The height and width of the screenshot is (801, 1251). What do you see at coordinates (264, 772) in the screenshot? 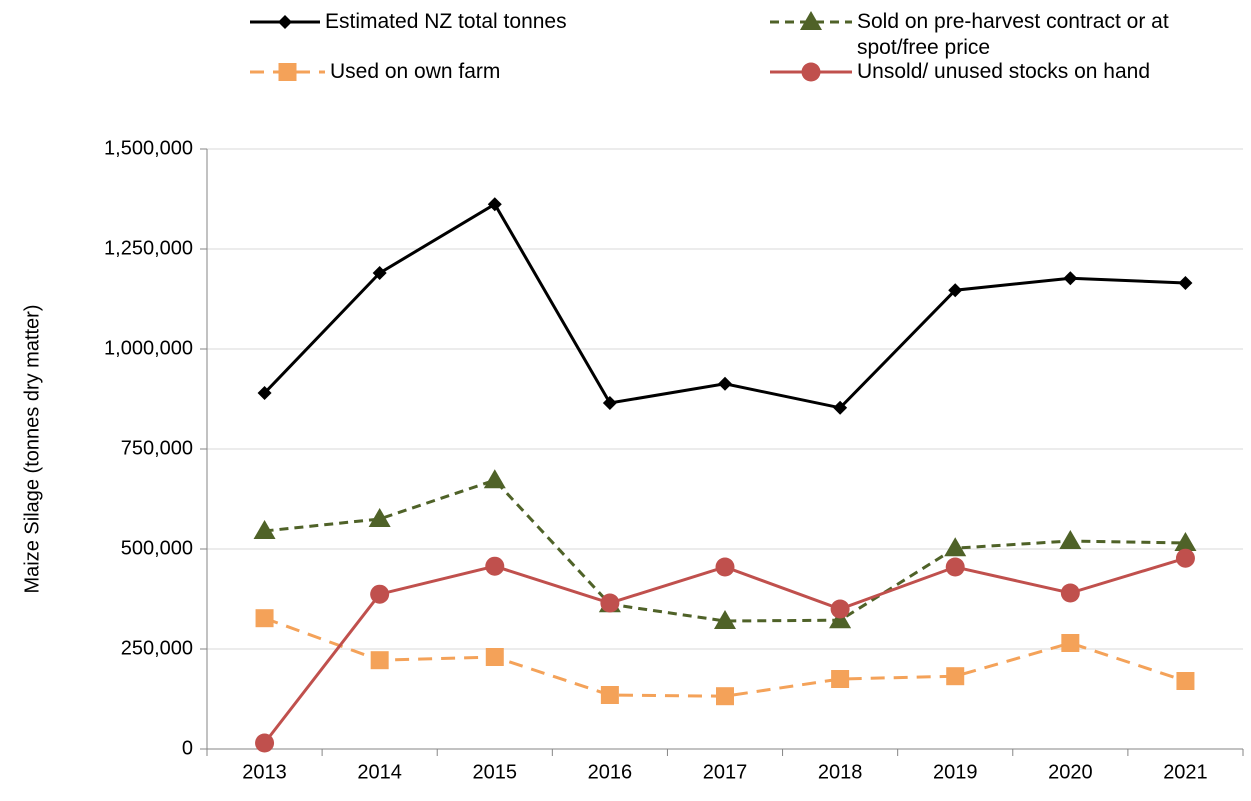
I see `x-tick-label: 2013` at bounding box center [264, 772].